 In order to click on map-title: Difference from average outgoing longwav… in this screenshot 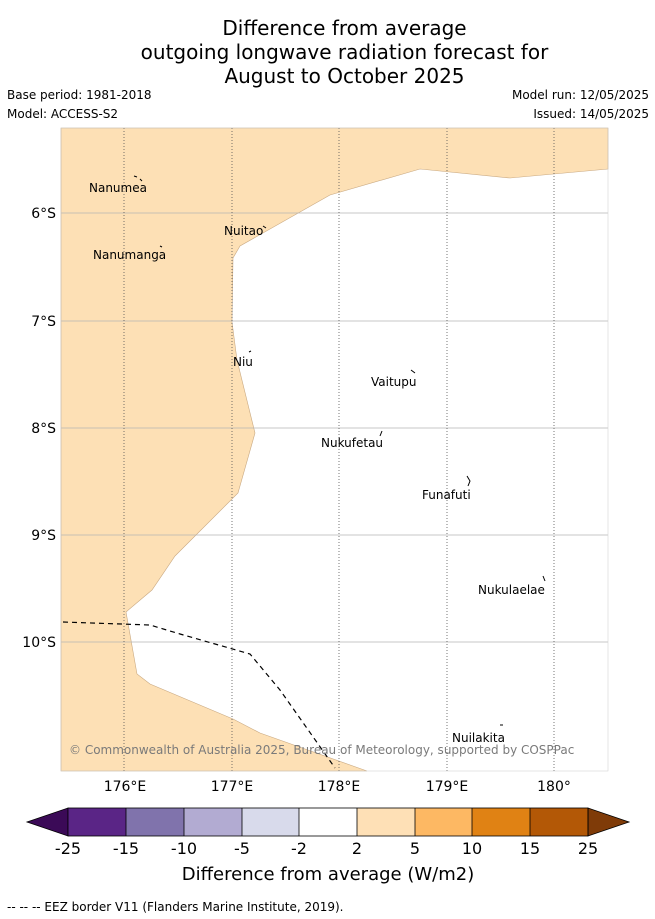, I will do `click(327, 52)`.